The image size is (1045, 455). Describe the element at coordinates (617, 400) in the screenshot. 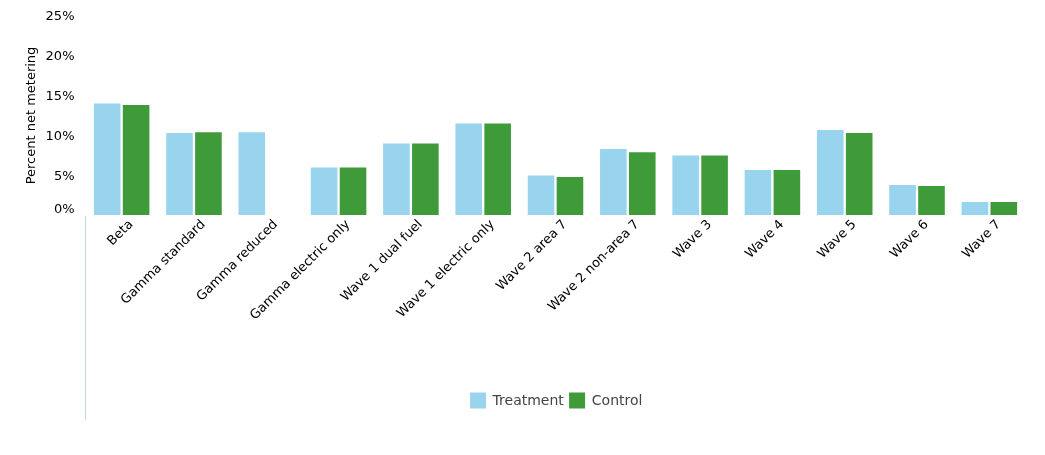

I see `legend-label: Control` at that location.